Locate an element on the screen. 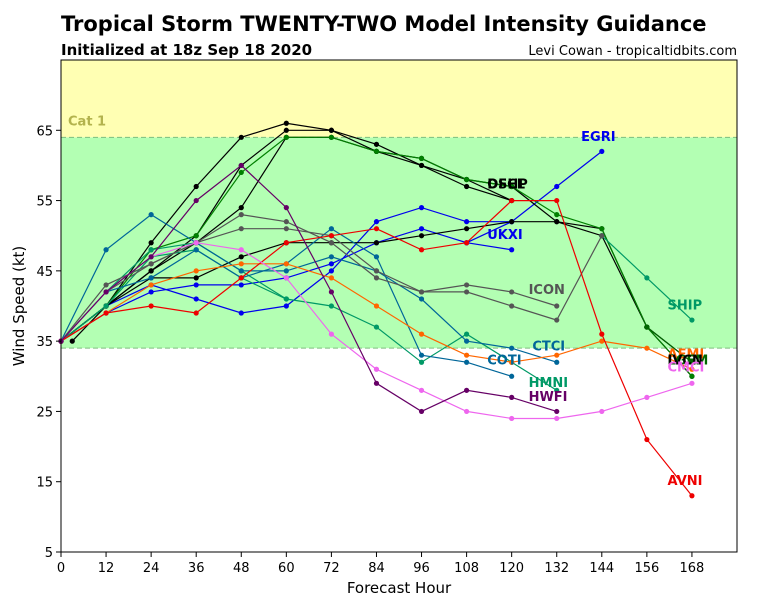  series-label-ukxi: UKXI is located at coordinates (505, 235).